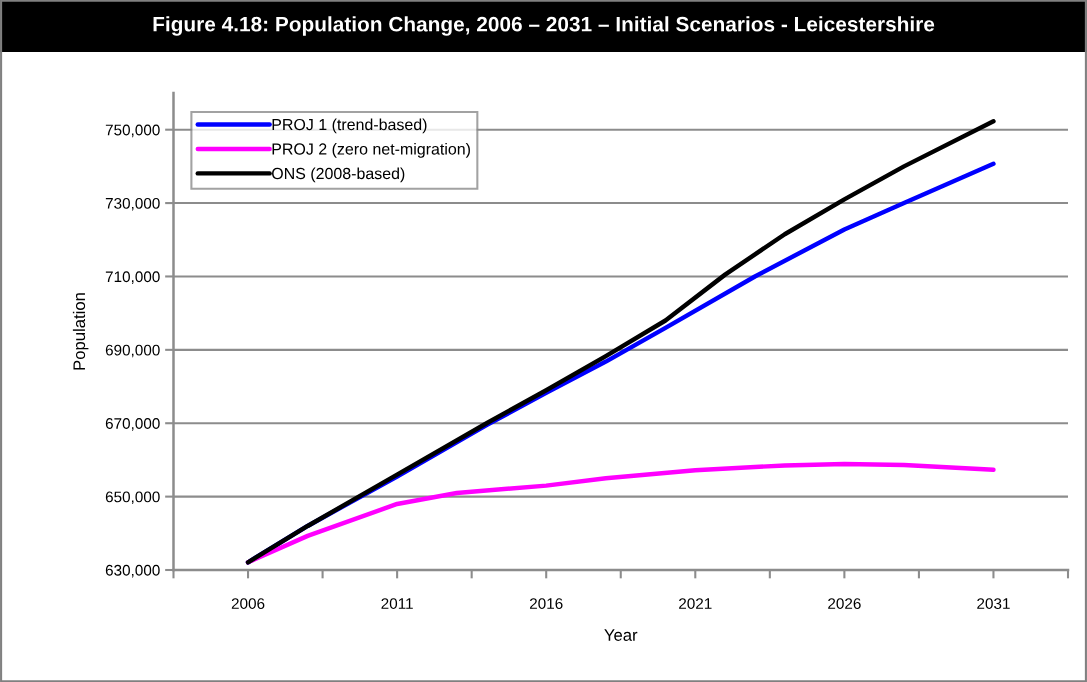  What do you see at coordinates (621, 635) in the screenshot?
I see `x-axis-title: Year` at bounding box center [621, 635].